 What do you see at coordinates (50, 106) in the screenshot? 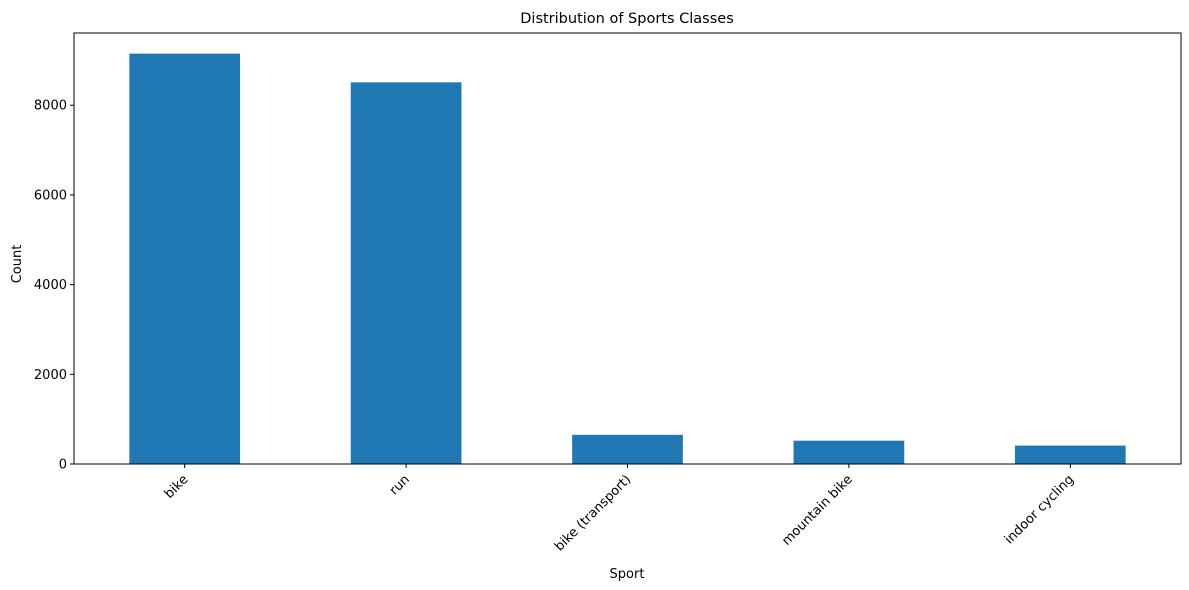
I see `y-tick-label: 8000` at bounding box center [50, 106].